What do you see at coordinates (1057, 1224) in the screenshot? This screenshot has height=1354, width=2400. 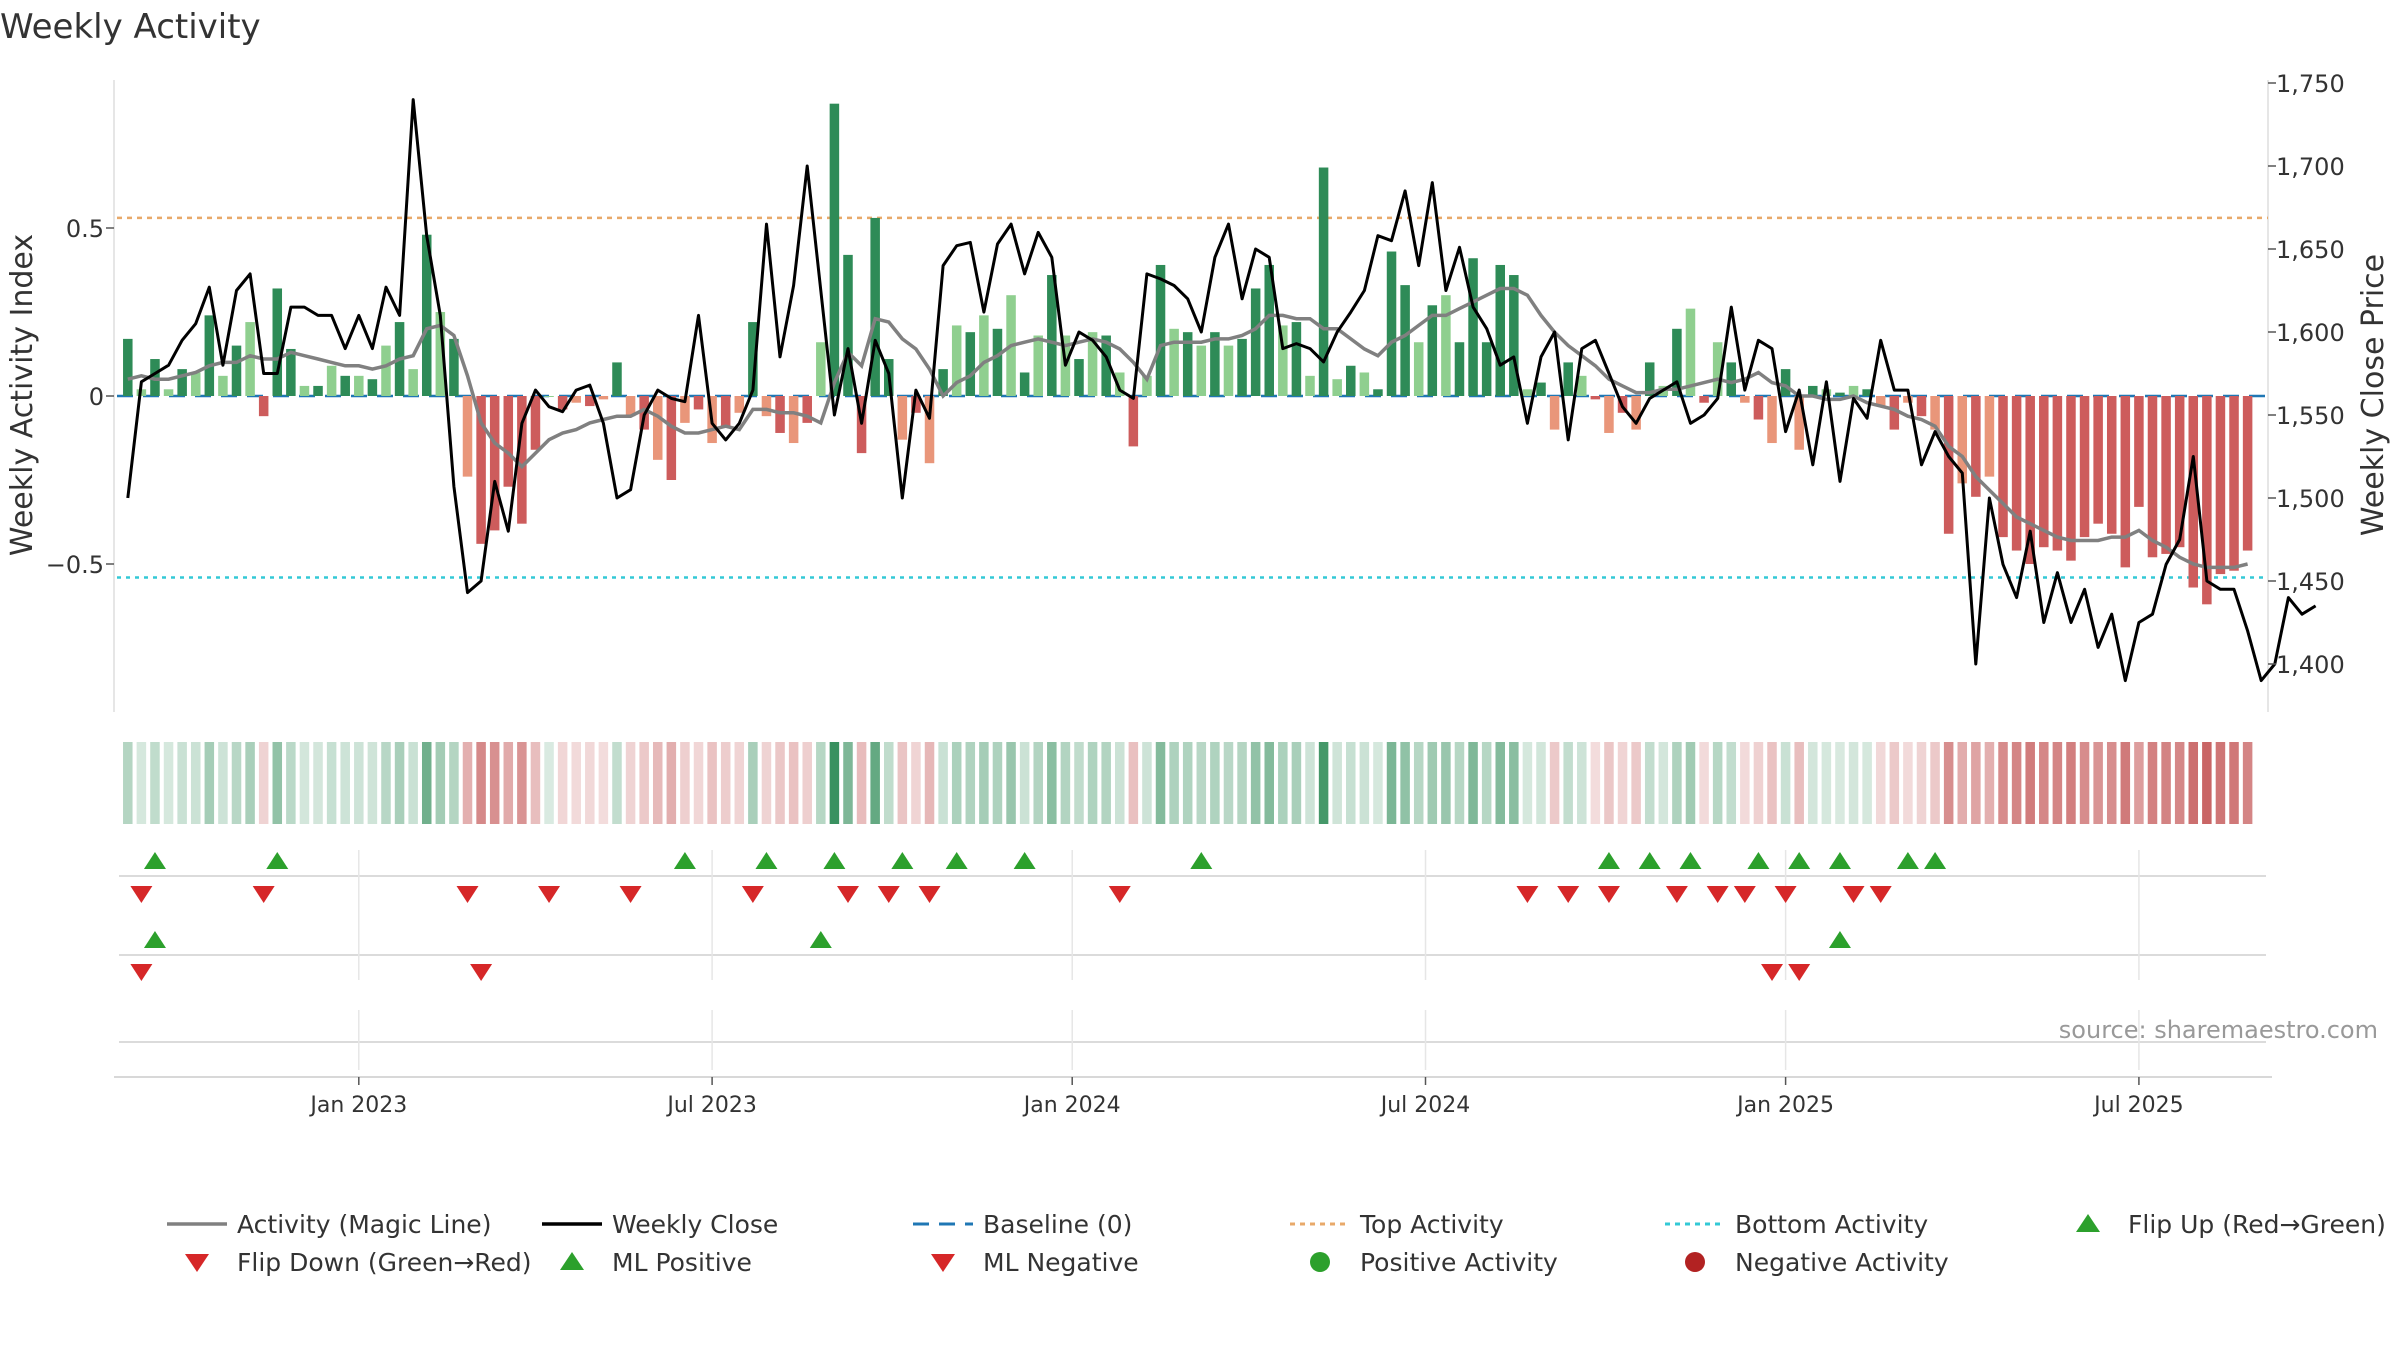 I see `legend-label: Baseline (0)` at bounding box center [1057, 1224].